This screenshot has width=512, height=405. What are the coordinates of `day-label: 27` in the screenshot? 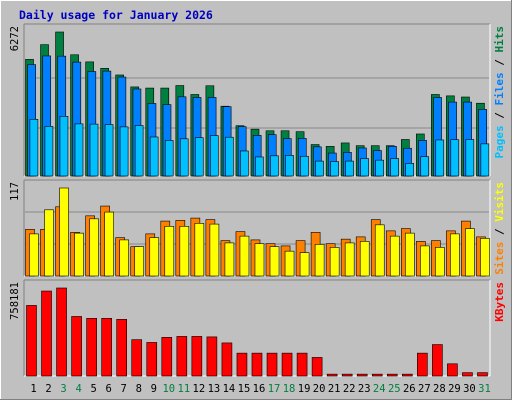 It's located at (424, 389).